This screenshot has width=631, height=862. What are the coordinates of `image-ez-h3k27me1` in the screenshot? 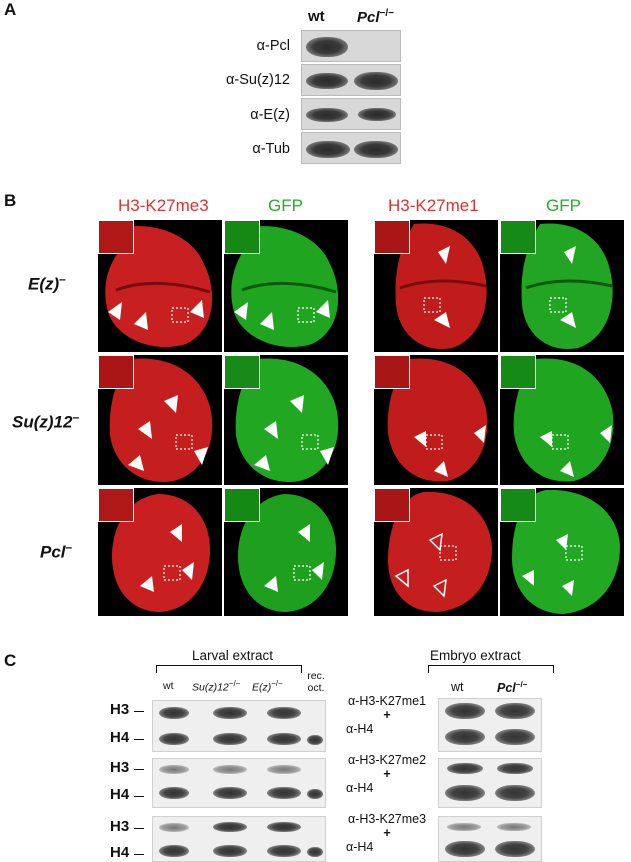 It's located at (436, 286).